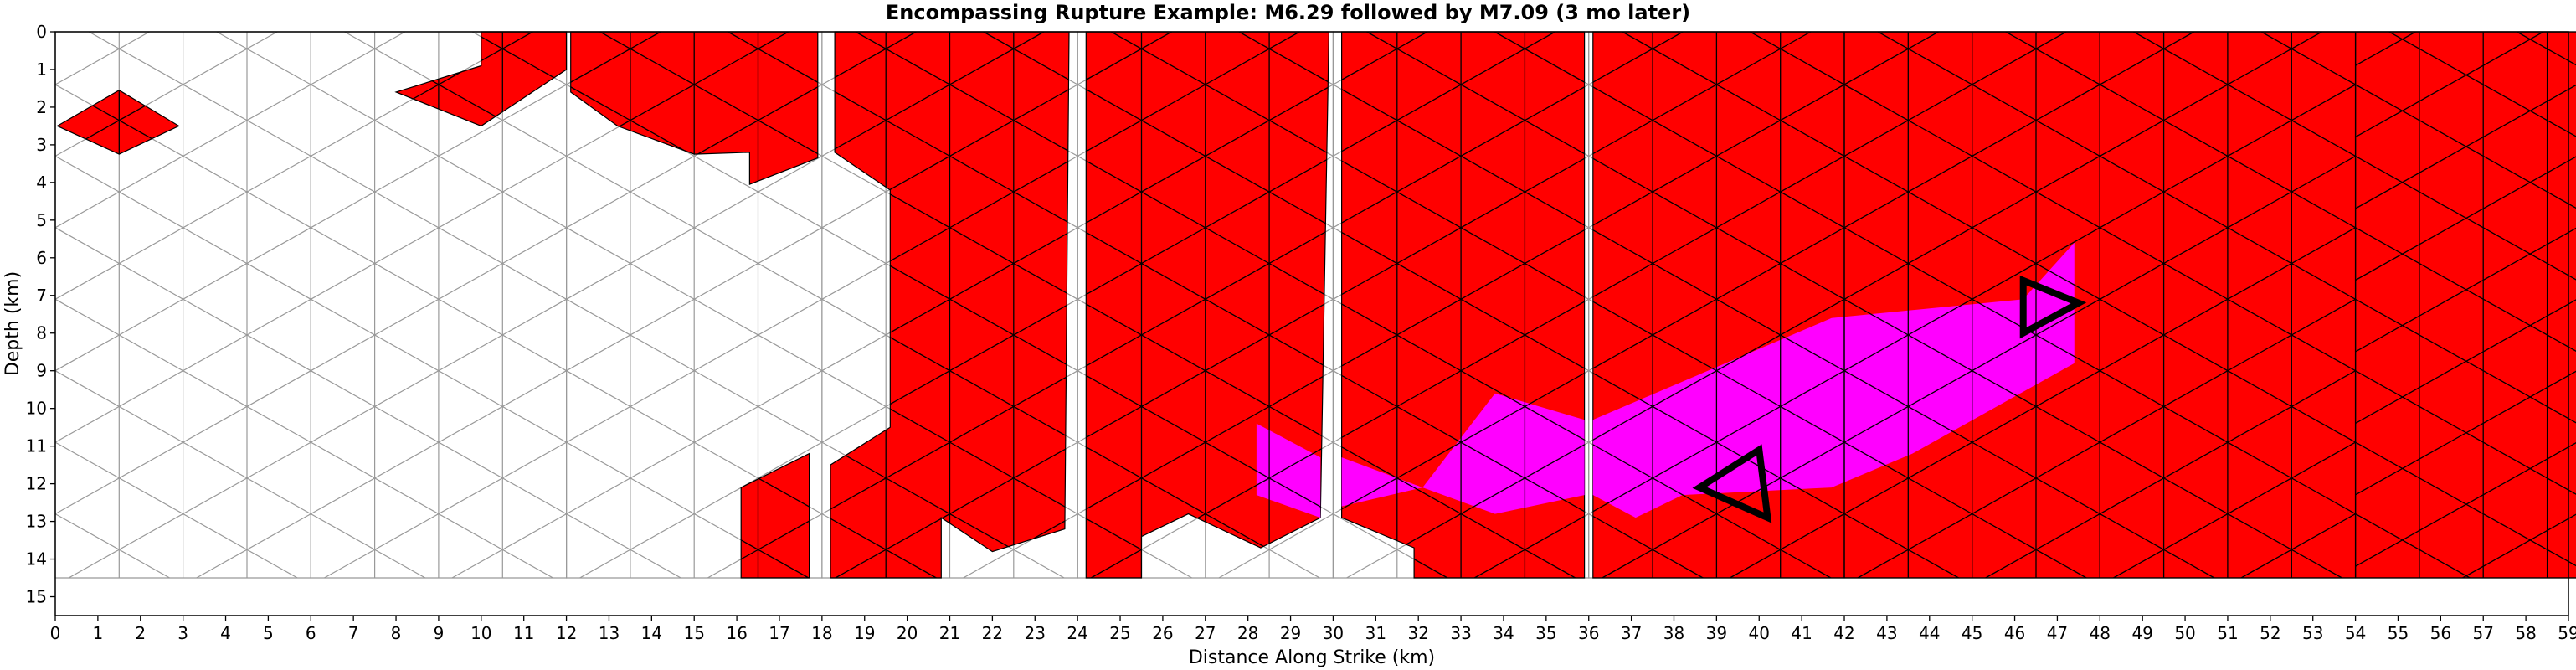  What do you see at coordinates (1312, 657) in the screenshot?
I see `x-axis-label: Distance Along Strike (km)` at bounding box center [1312, 657].